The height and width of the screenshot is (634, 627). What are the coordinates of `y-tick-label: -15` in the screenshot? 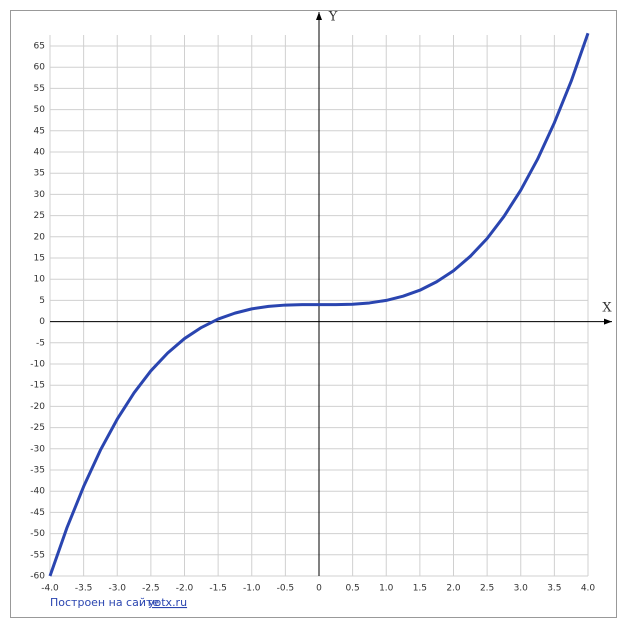 It's located at (37, 386).